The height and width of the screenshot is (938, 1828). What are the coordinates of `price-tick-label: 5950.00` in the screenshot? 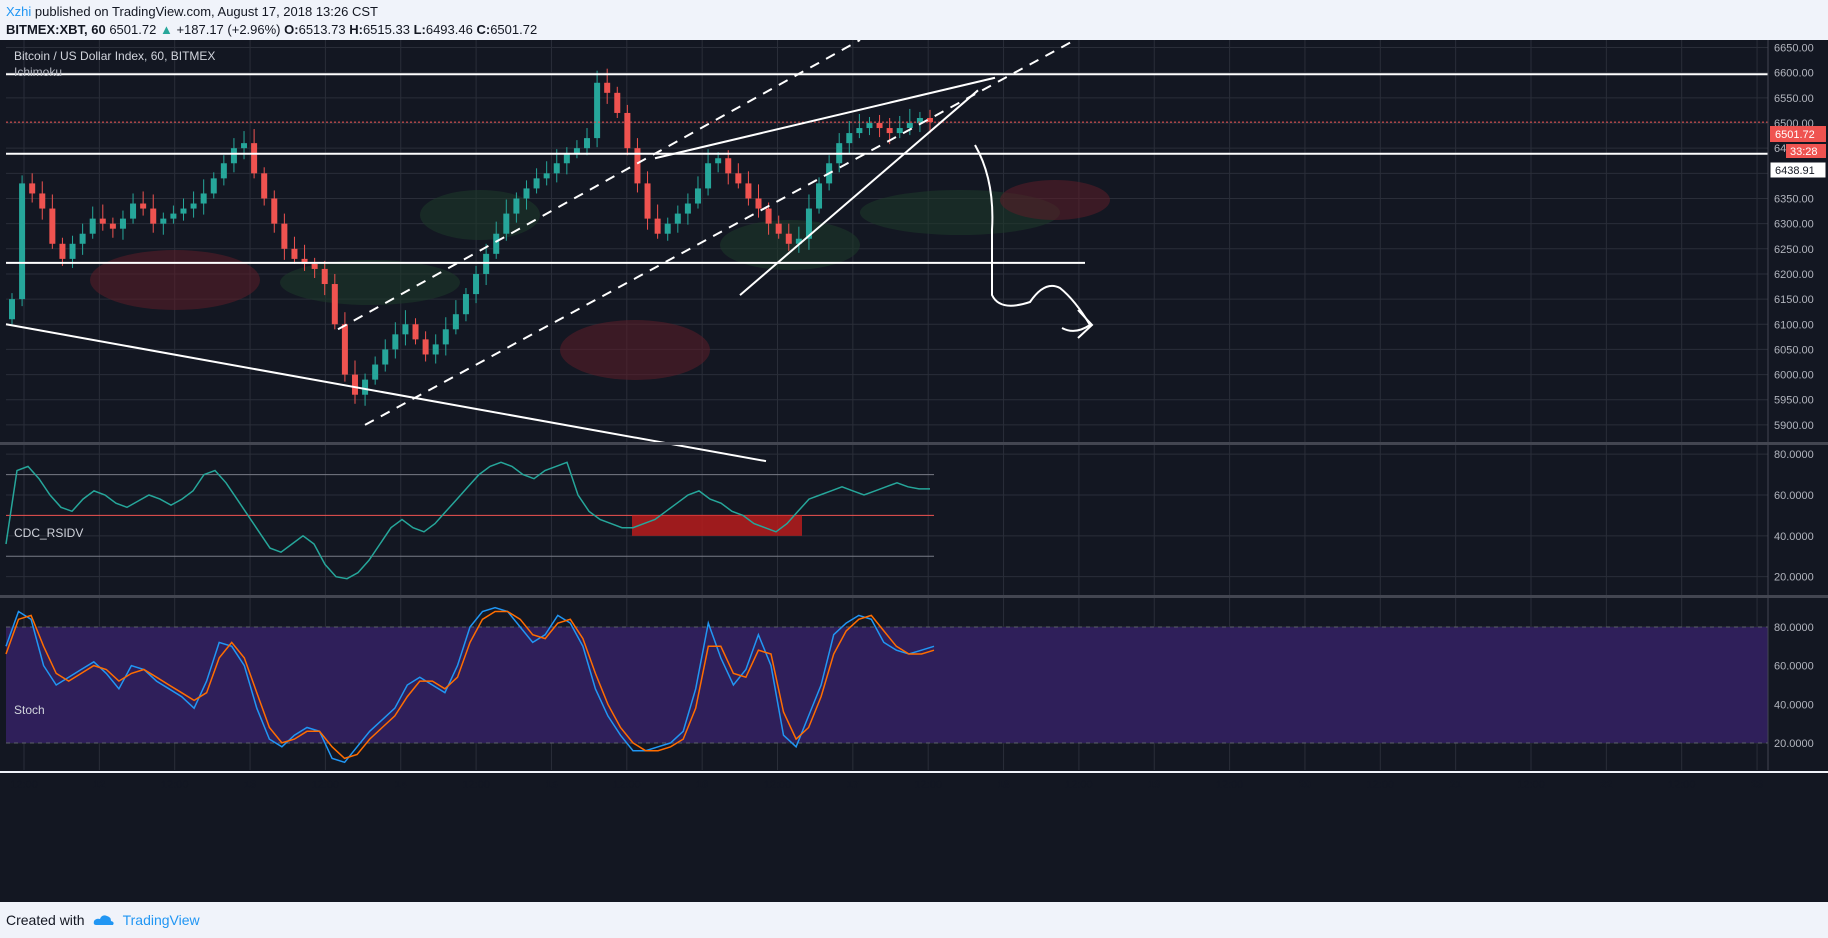 It's located at (1794, 401).